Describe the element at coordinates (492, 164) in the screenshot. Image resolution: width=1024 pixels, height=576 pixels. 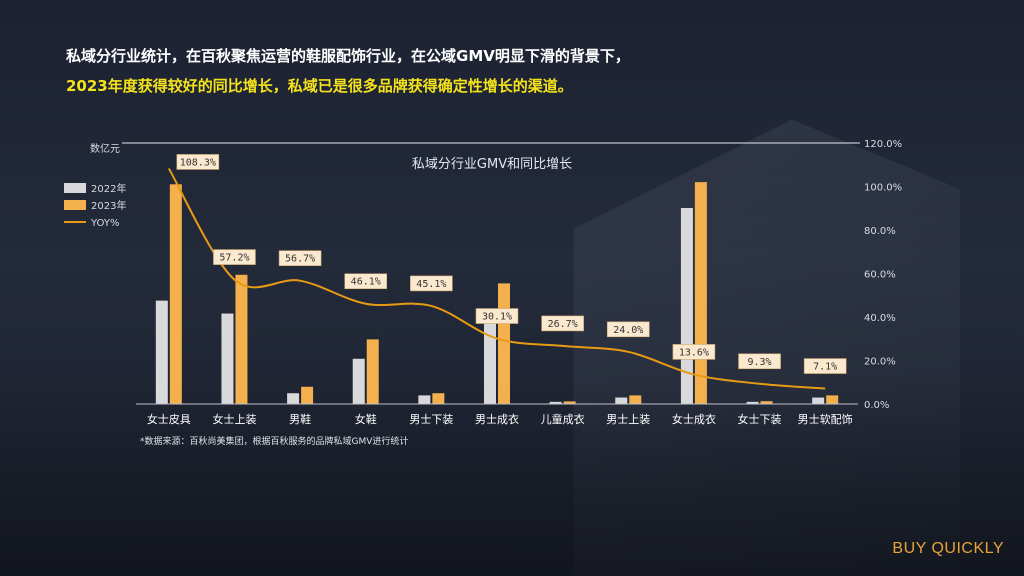
I see `chart-title: 私域分行业GMV和同比增长` at that location.